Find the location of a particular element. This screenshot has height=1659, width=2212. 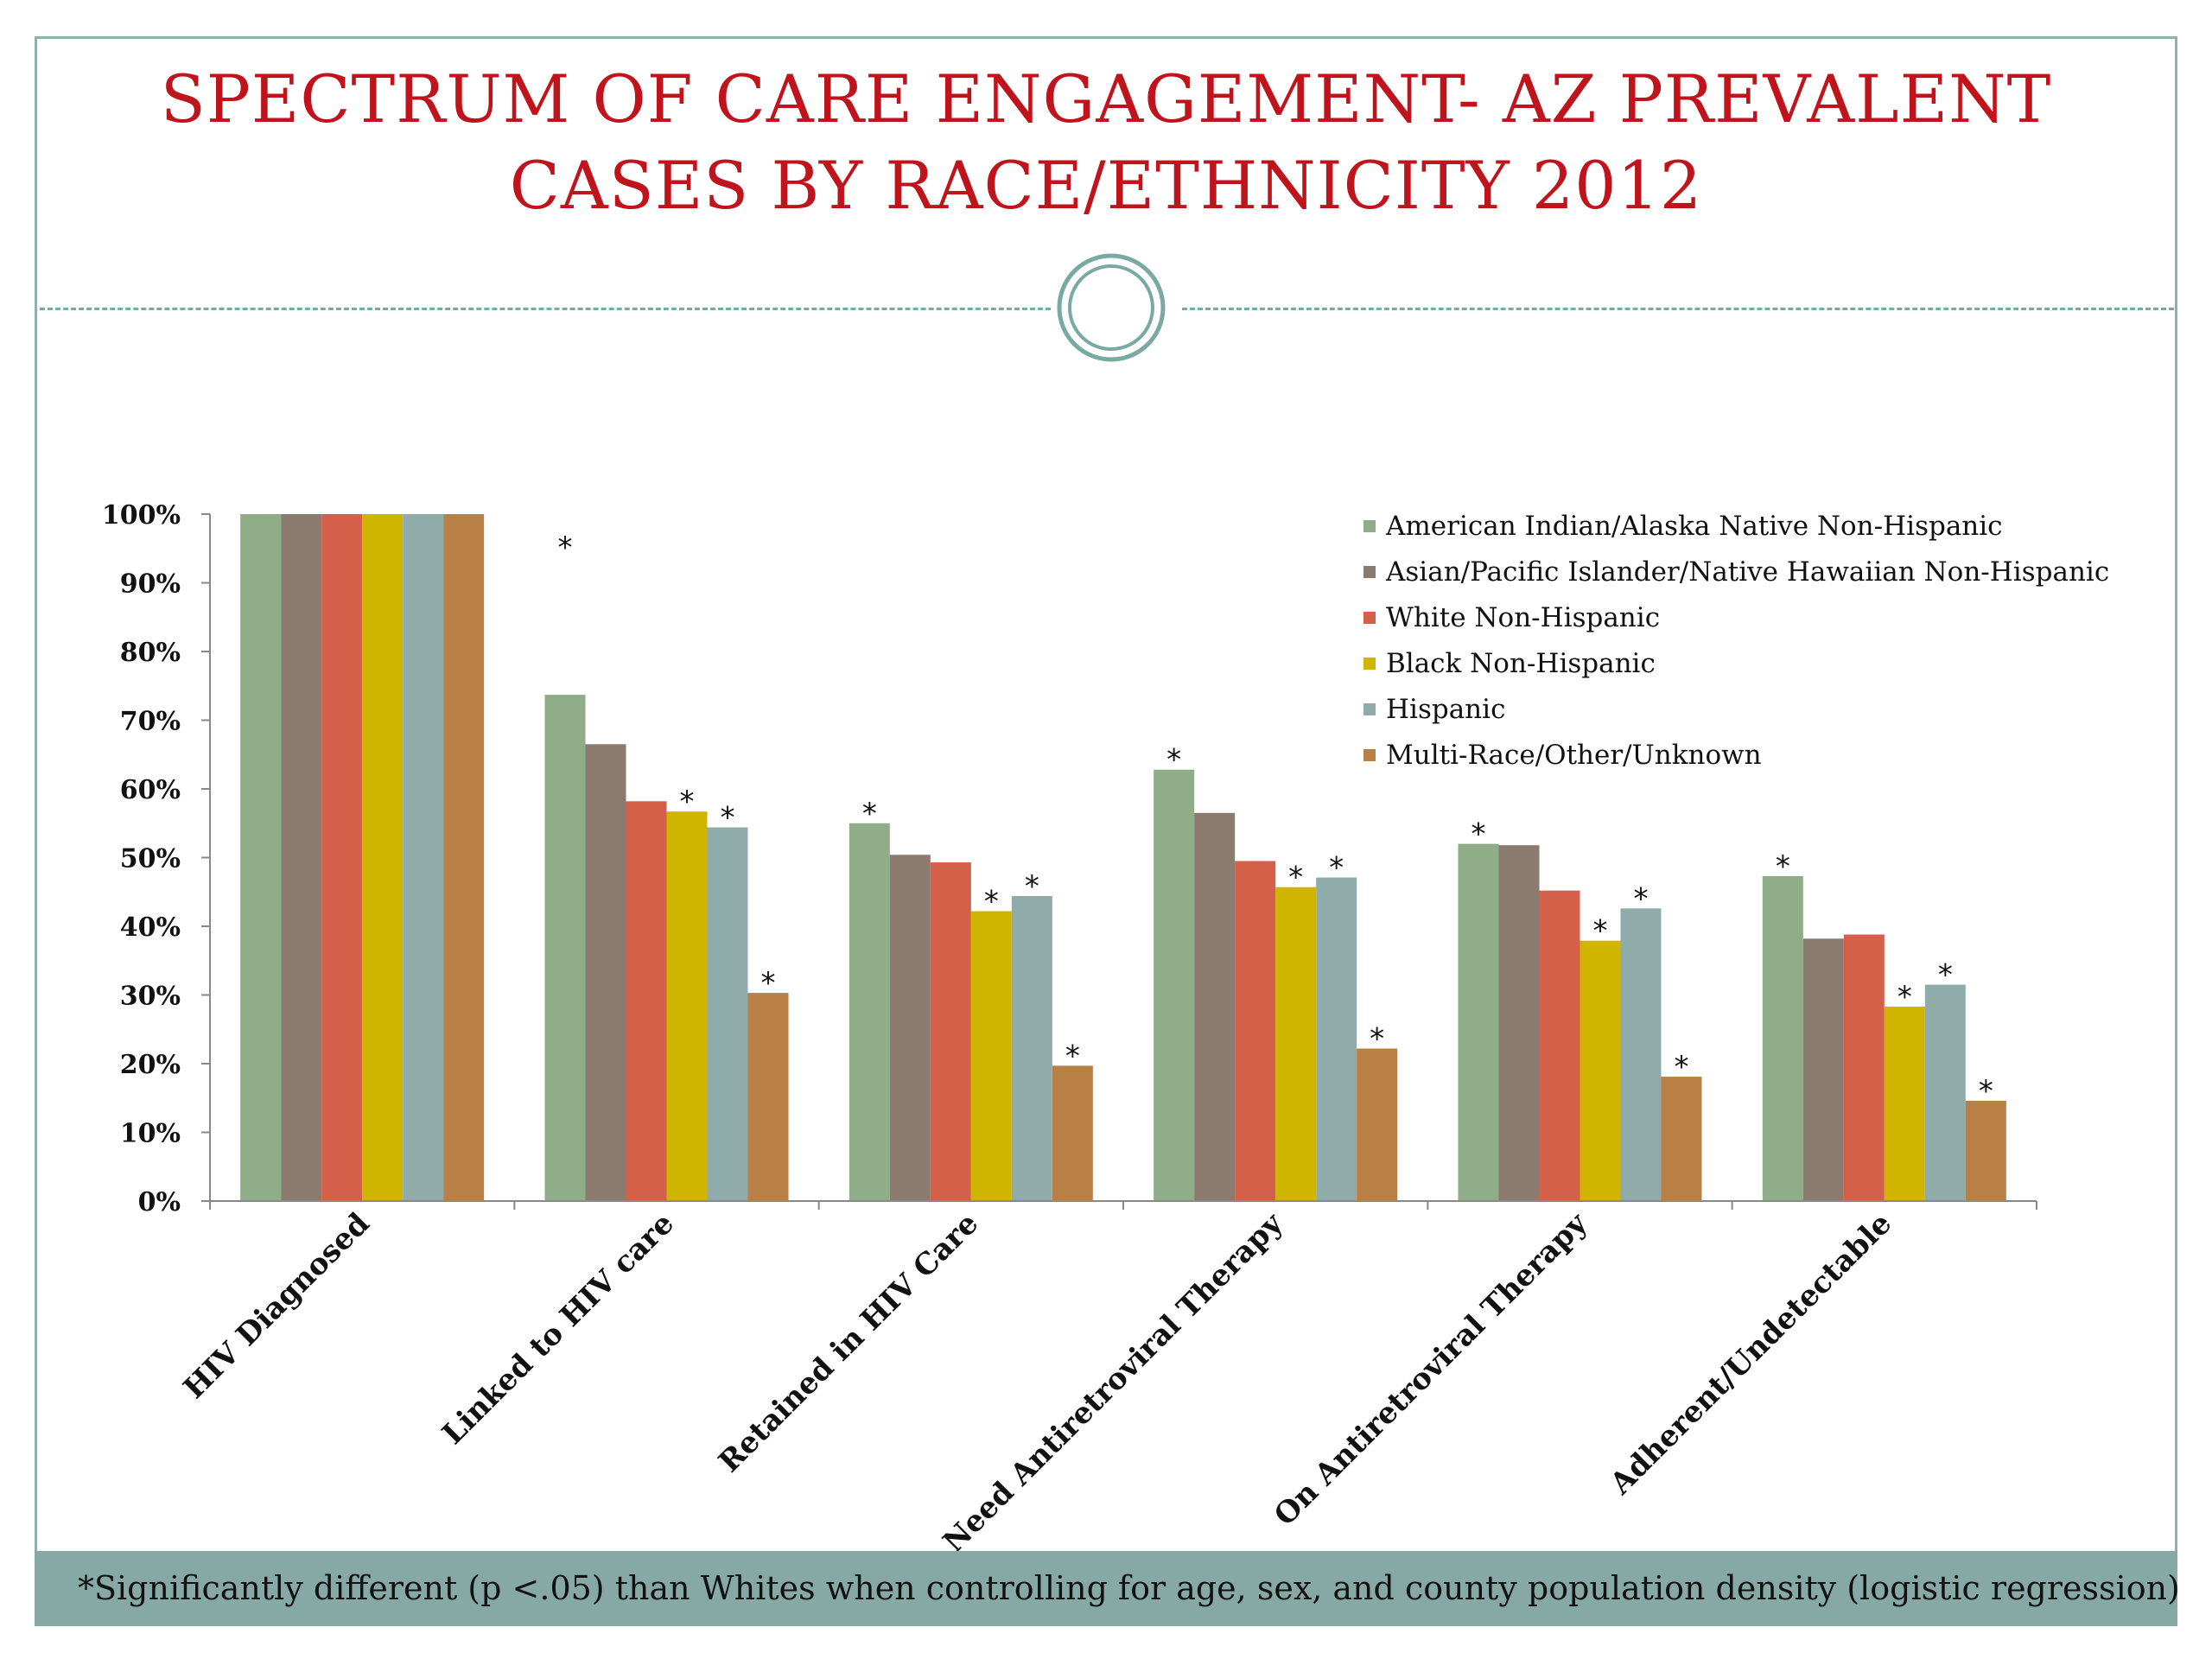

x-tick-label: Need Antiretroviral Therapy is located at coordinates (1114, 1382).